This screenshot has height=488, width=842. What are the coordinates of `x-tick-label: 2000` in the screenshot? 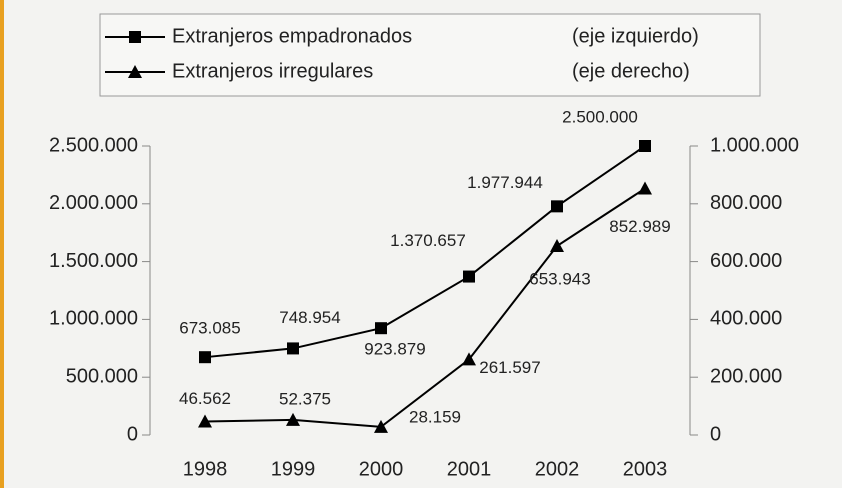 It's located at (381, 469).